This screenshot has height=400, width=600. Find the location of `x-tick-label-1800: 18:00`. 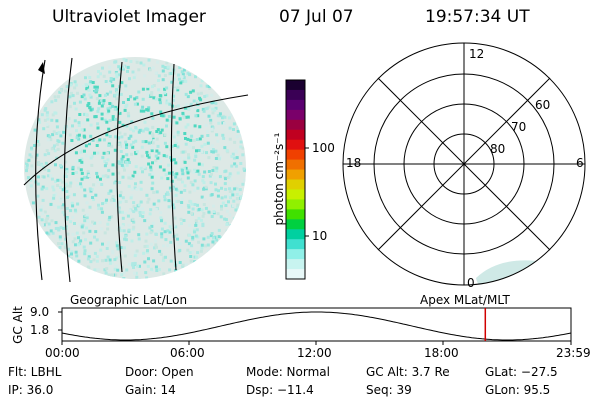

x-tick-label-1800: 18:00 is located at coordinates (441, 353).